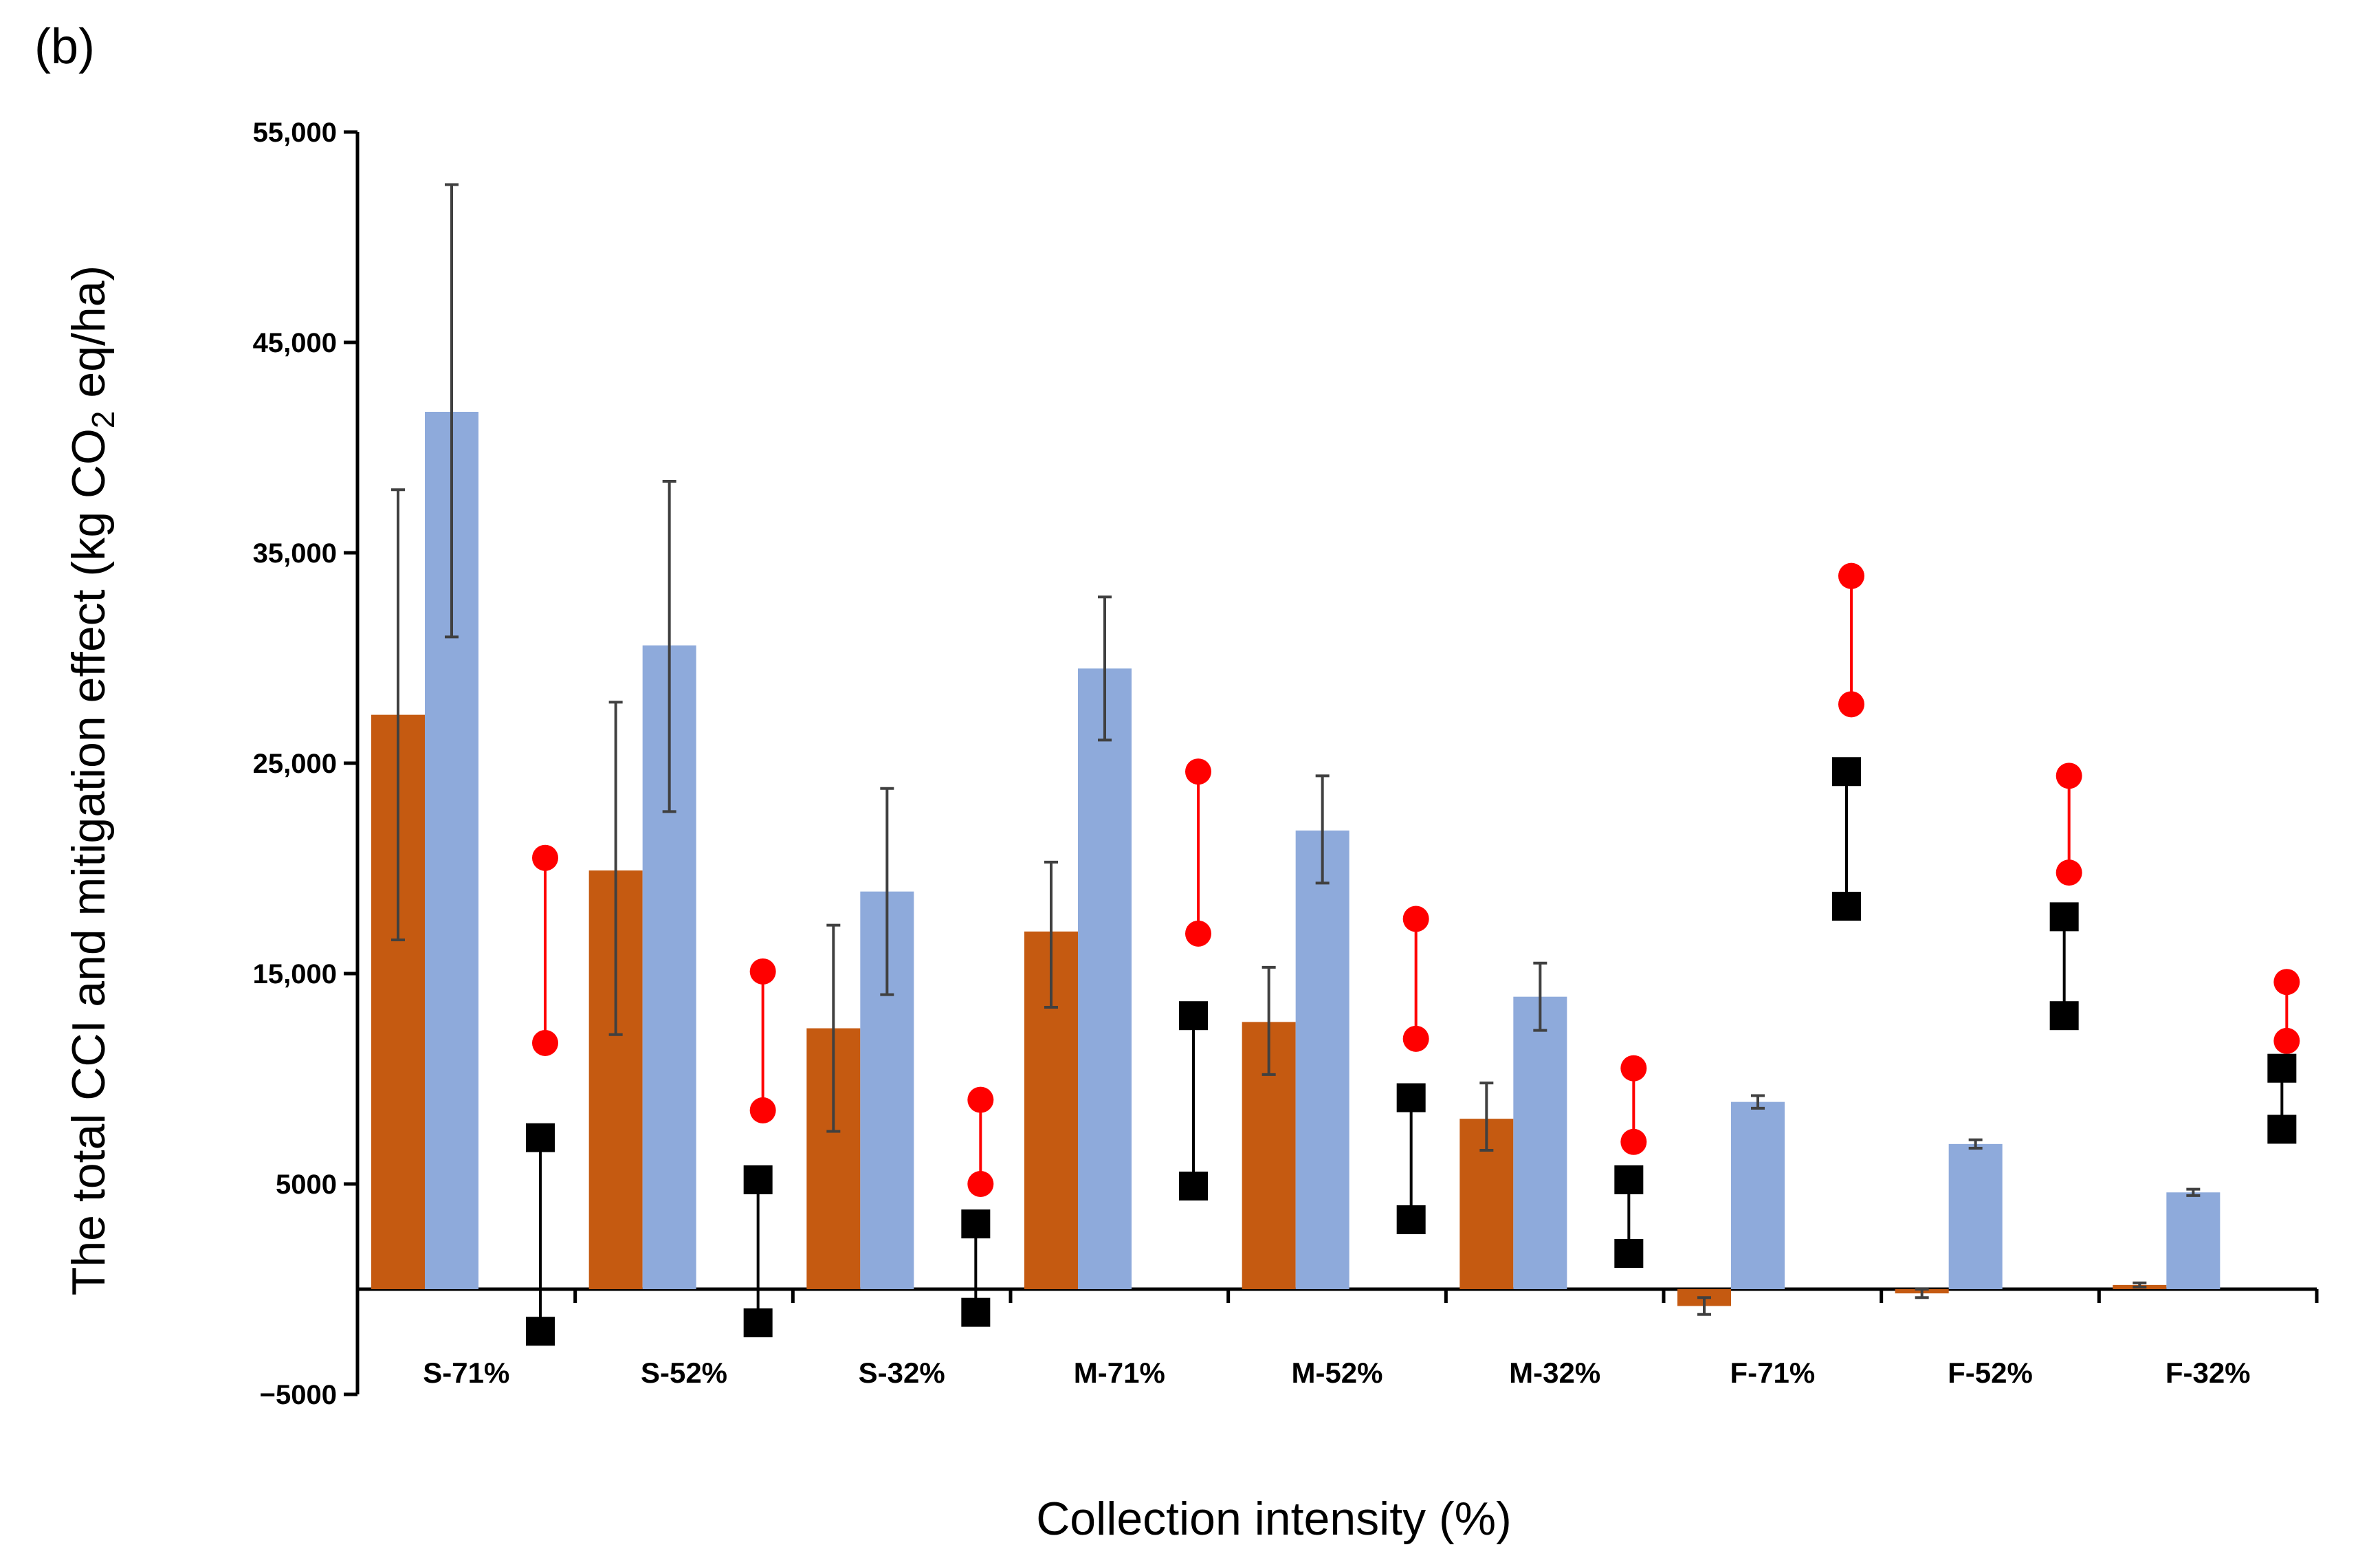 This screenshot has width=2380, height=1547. I want to click on x-category-label: F-32%, so click(2208, 1373).